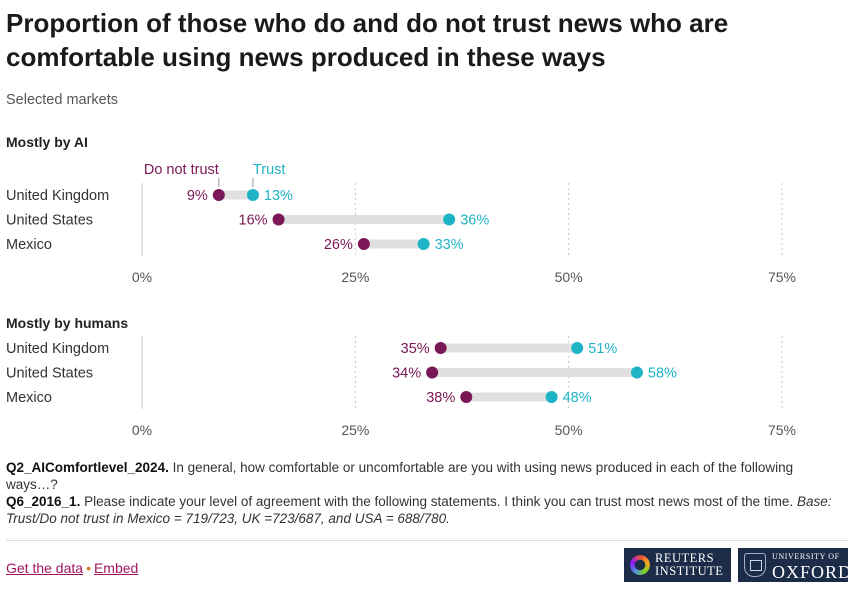 The width and height of the screenshot is (853, 596). I want to click on reuters-logo-text: REUTERS INSTITUTE, so click(689, 564).